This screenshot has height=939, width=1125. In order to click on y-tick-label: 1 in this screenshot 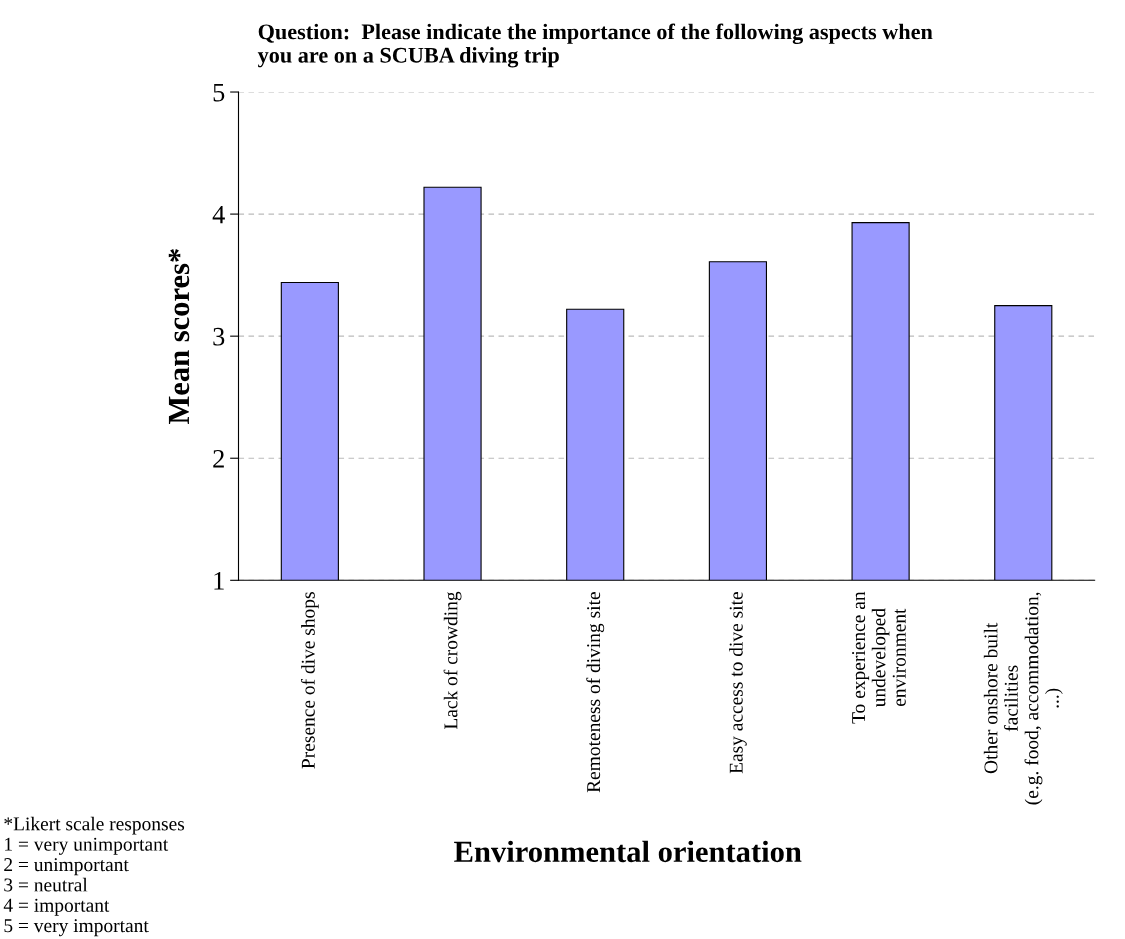, I will do `click(219, 581)`.